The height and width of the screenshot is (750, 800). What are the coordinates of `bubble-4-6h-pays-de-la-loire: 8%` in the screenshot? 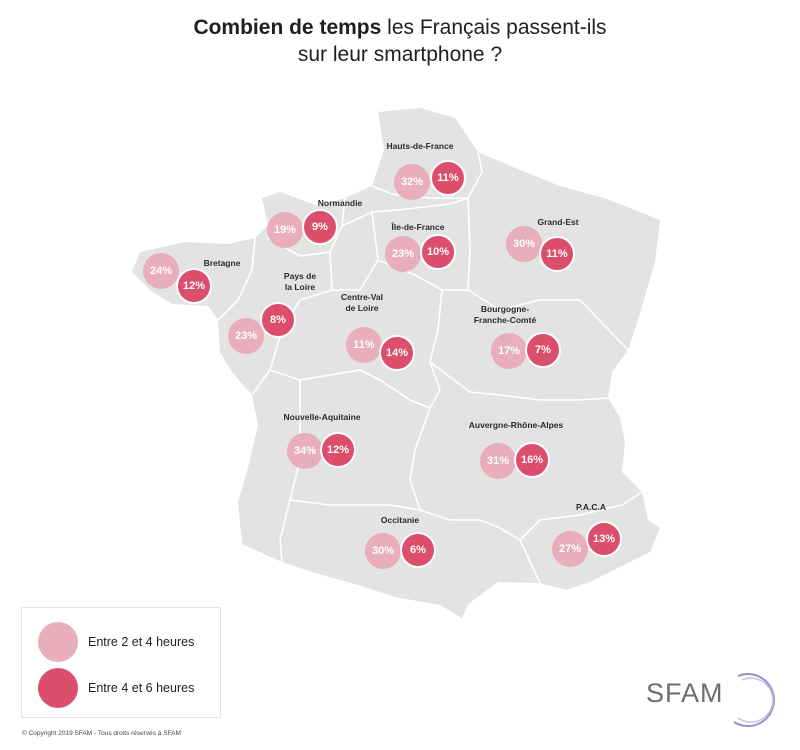 It's located at (278, 320).